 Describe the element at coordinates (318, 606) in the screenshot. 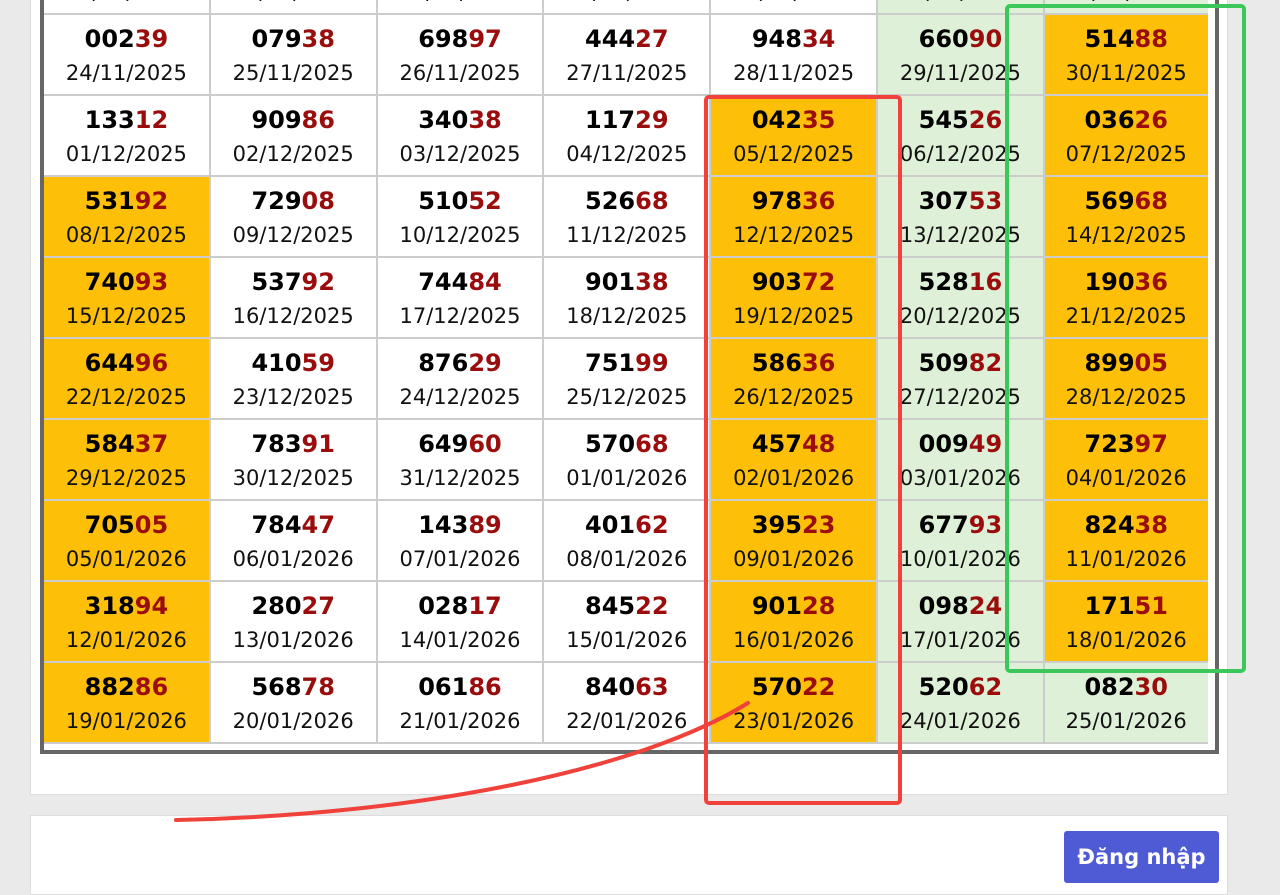

I see `number-tail: 27` at that location.